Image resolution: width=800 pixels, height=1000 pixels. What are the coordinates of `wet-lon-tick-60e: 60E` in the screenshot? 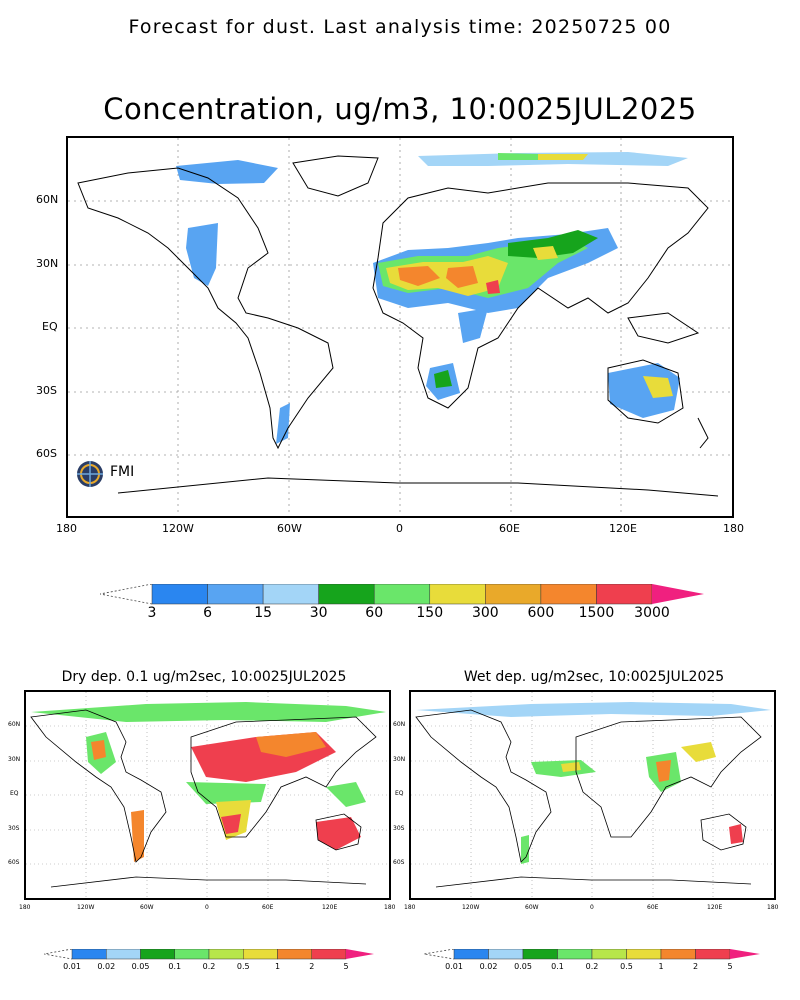 It's located at (653, 907).